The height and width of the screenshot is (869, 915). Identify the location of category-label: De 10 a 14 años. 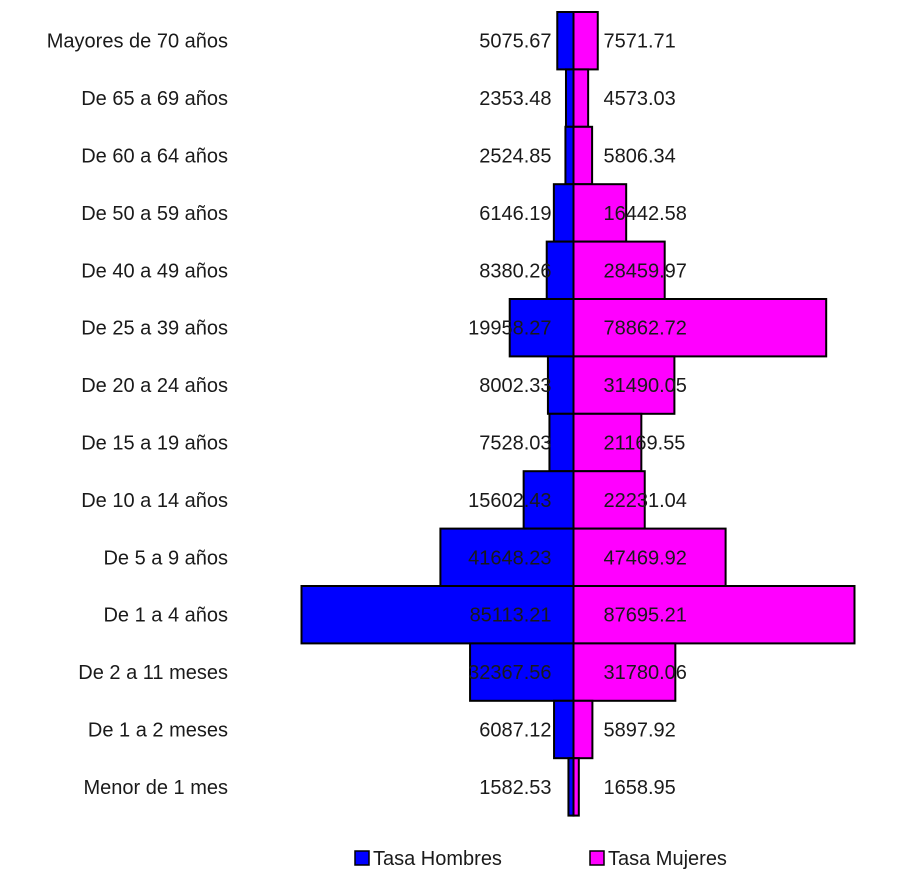
(154, 501).